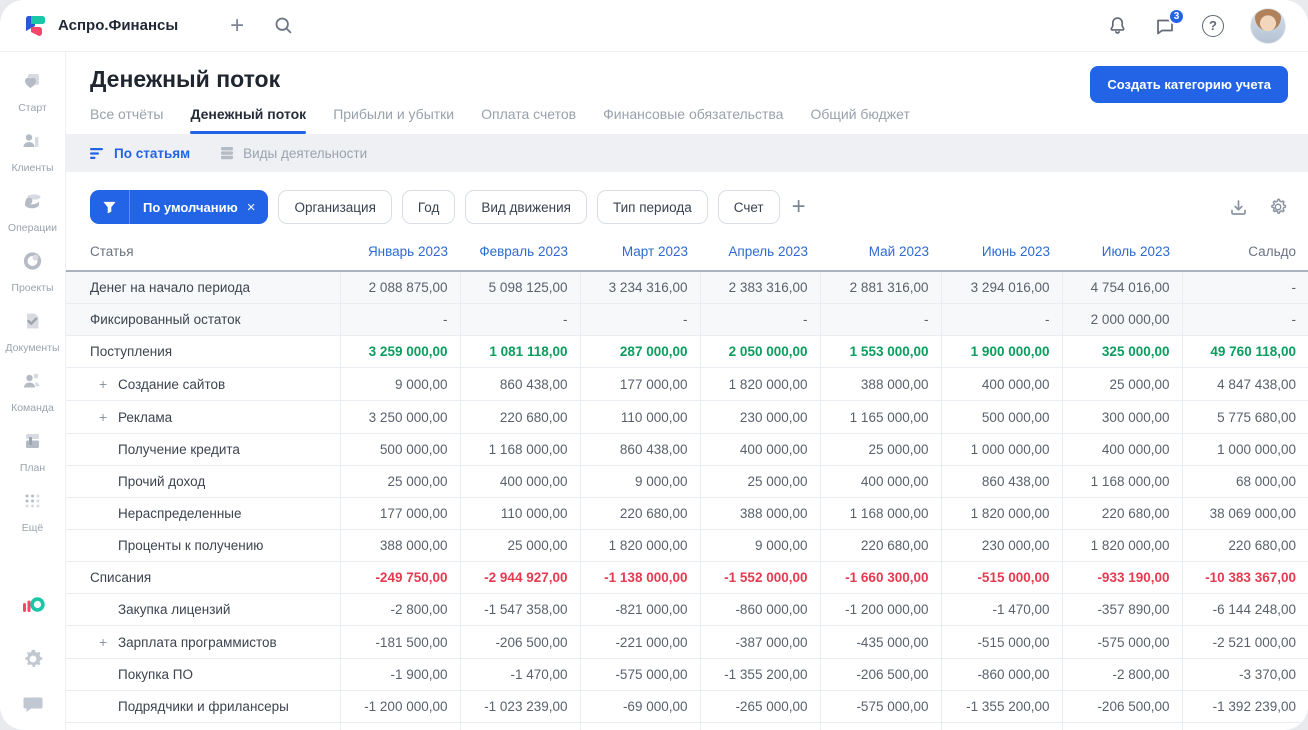  I want to click on filter-button-movement-type: Вид движения, so click(526, 207).